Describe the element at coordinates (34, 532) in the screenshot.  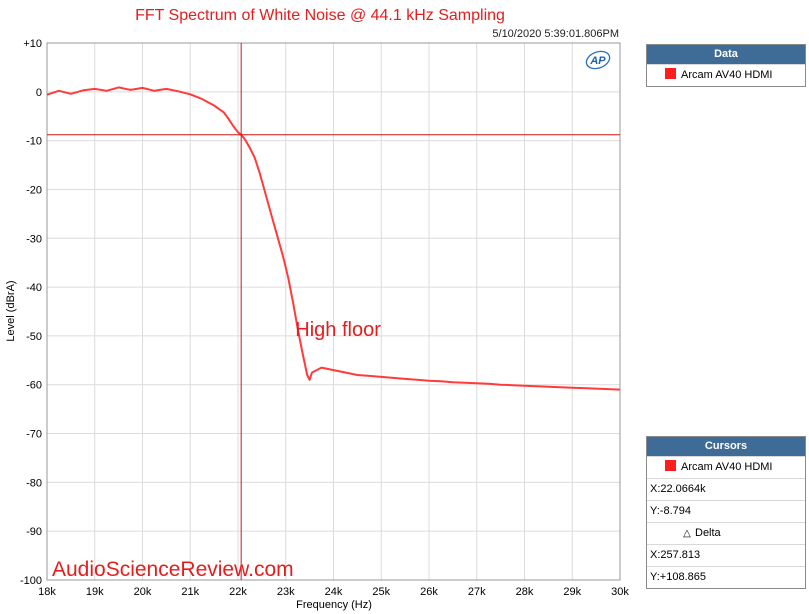
I see `y-tick-label: -90` at that location.